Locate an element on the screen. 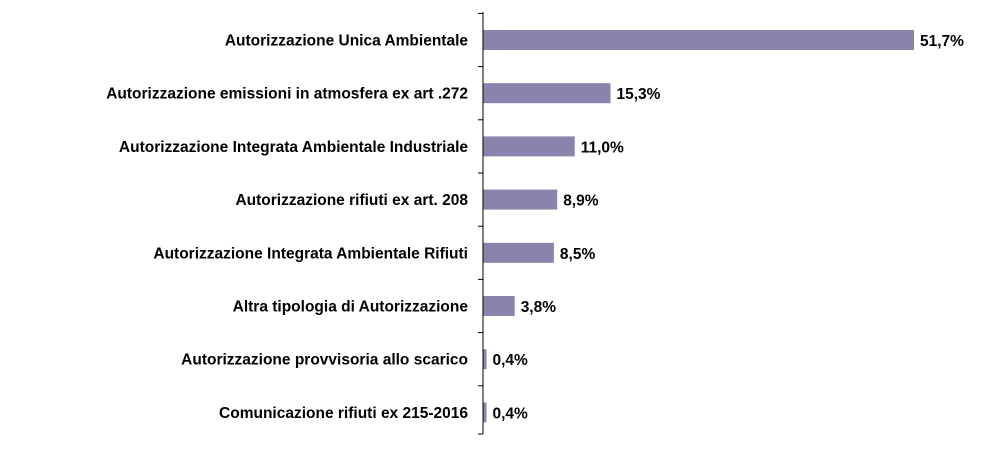 This screenshot has width=1000, height=452. axis-layer is located at coordinates (481, 223).